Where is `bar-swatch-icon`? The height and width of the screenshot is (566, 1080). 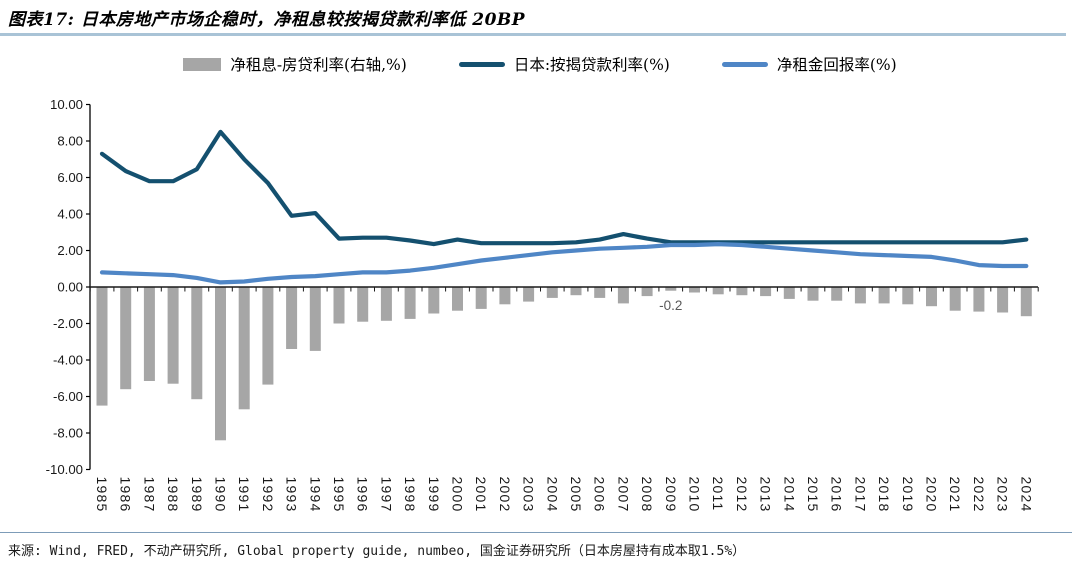 bar-swatch-icon is located at coordinates (202, 64).